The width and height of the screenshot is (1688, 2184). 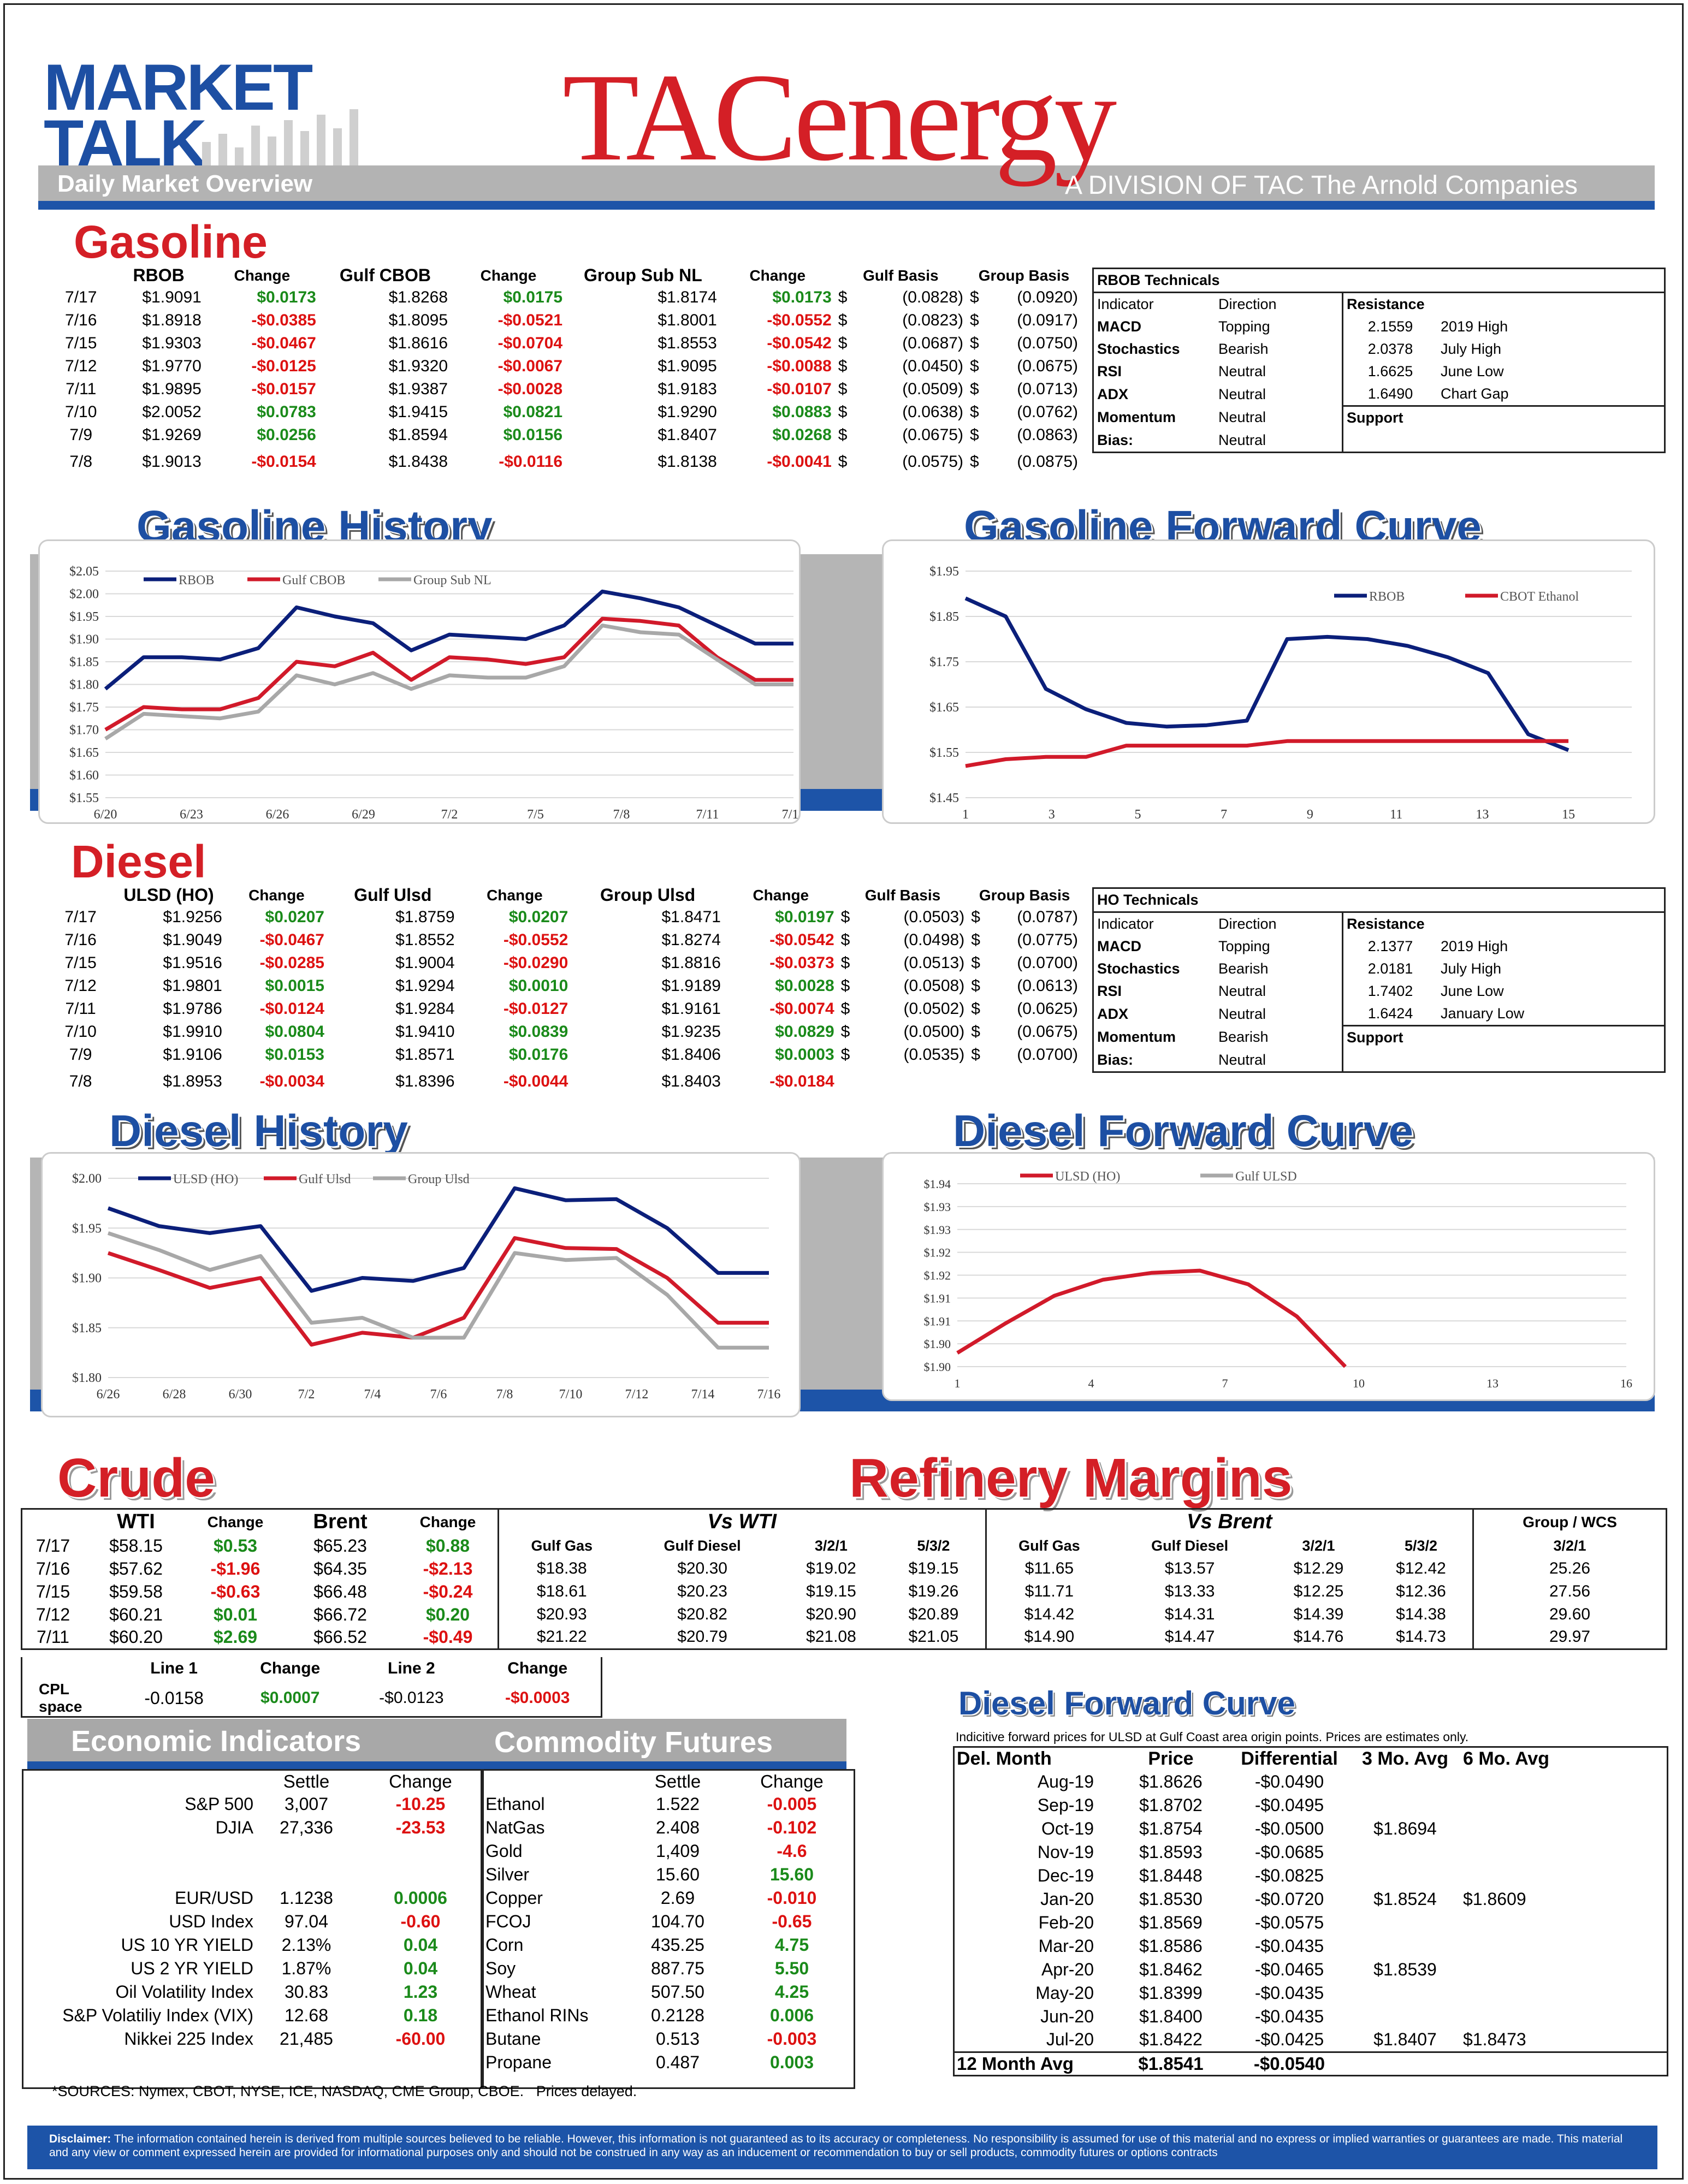 What do you see at coordinates (1047, 963) in the screenshot?
I see `basis-value: (0.0700)` at bounding box center [1047, 963].